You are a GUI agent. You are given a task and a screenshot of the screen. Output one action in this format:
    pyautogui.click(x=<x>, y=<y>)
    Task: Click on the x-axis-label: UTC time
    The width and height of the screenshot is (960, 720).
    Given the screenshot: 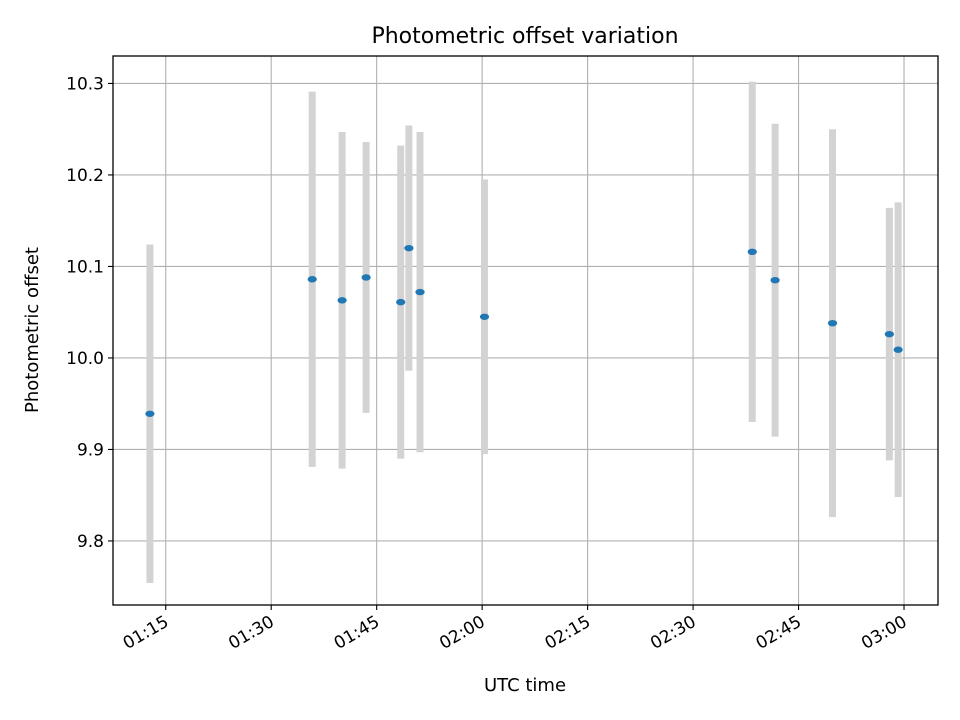 What is the action you would take?
    pyautogui.click(x=525, y=685)
    